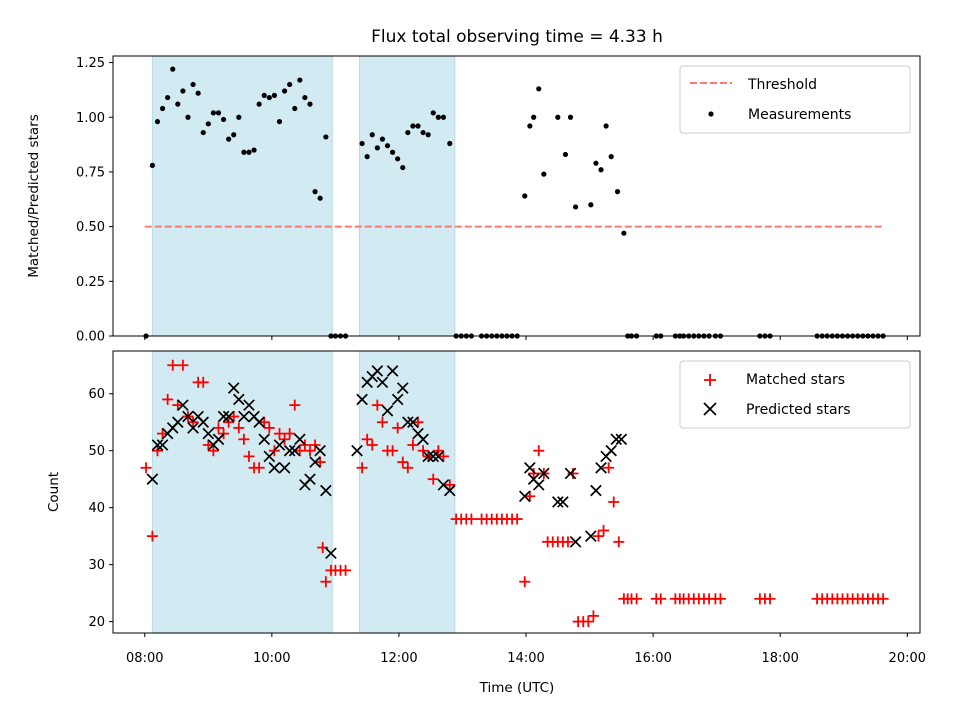 The height and width of the screenshot is (720, 960). I want to click on top-y-ticks: 0.00 0.25 0.50 0.75 1.00 1.25, so click(94, 200).